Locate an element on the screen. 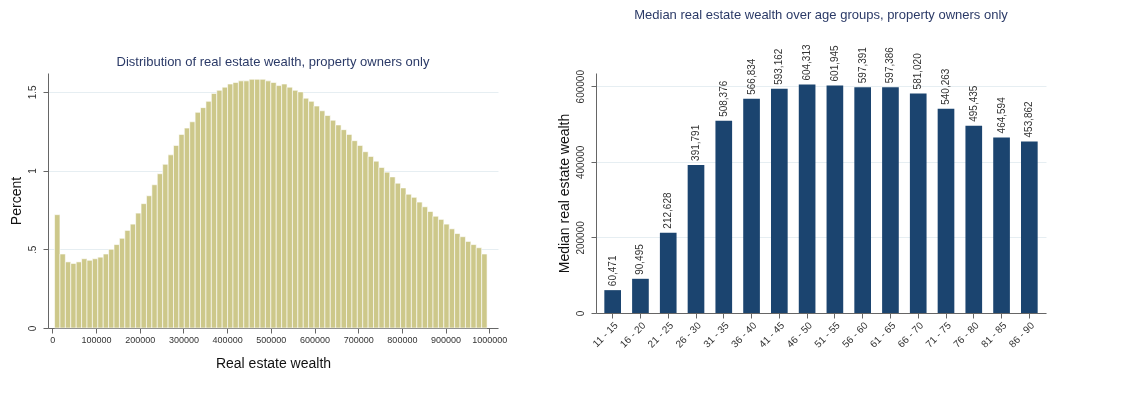  x-tick-label: 86 - 90 is located at coordinates (1021, 334).